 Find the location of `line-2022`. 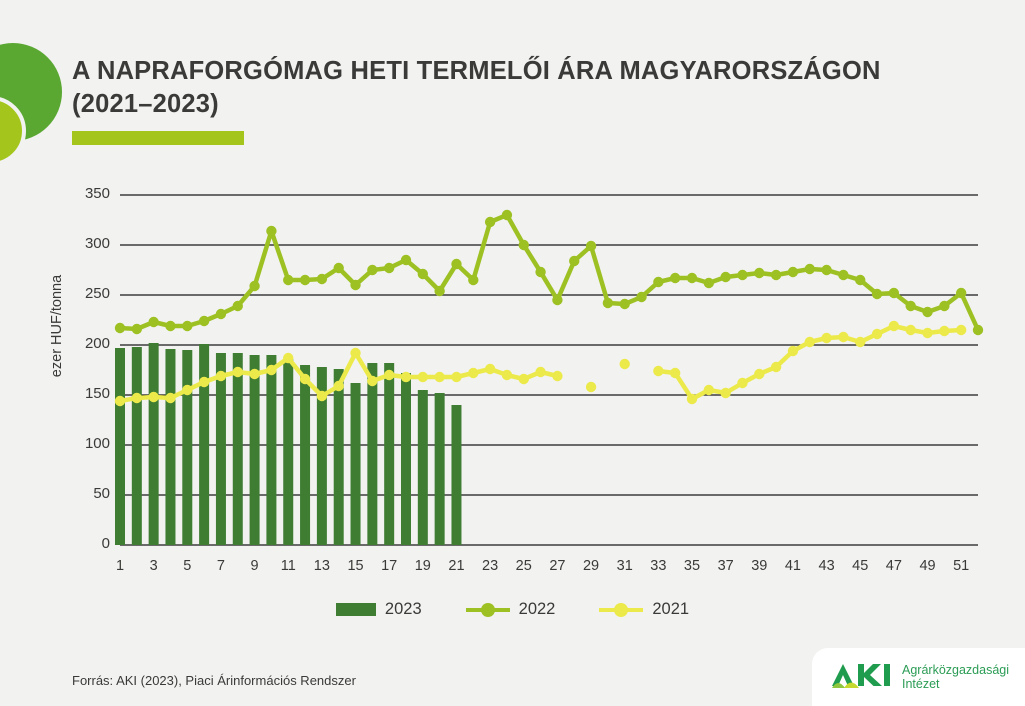

line-2022 is located at coordinates (549, 272).